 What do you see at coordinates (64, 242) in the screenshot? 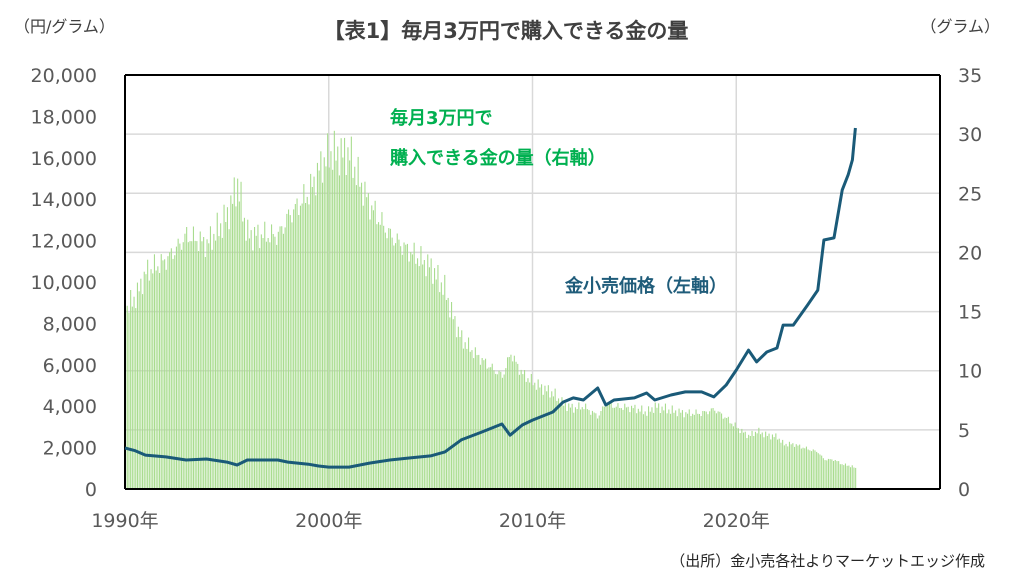
I see `left-tick-label: 12,000` at bounding box center [64, 242].